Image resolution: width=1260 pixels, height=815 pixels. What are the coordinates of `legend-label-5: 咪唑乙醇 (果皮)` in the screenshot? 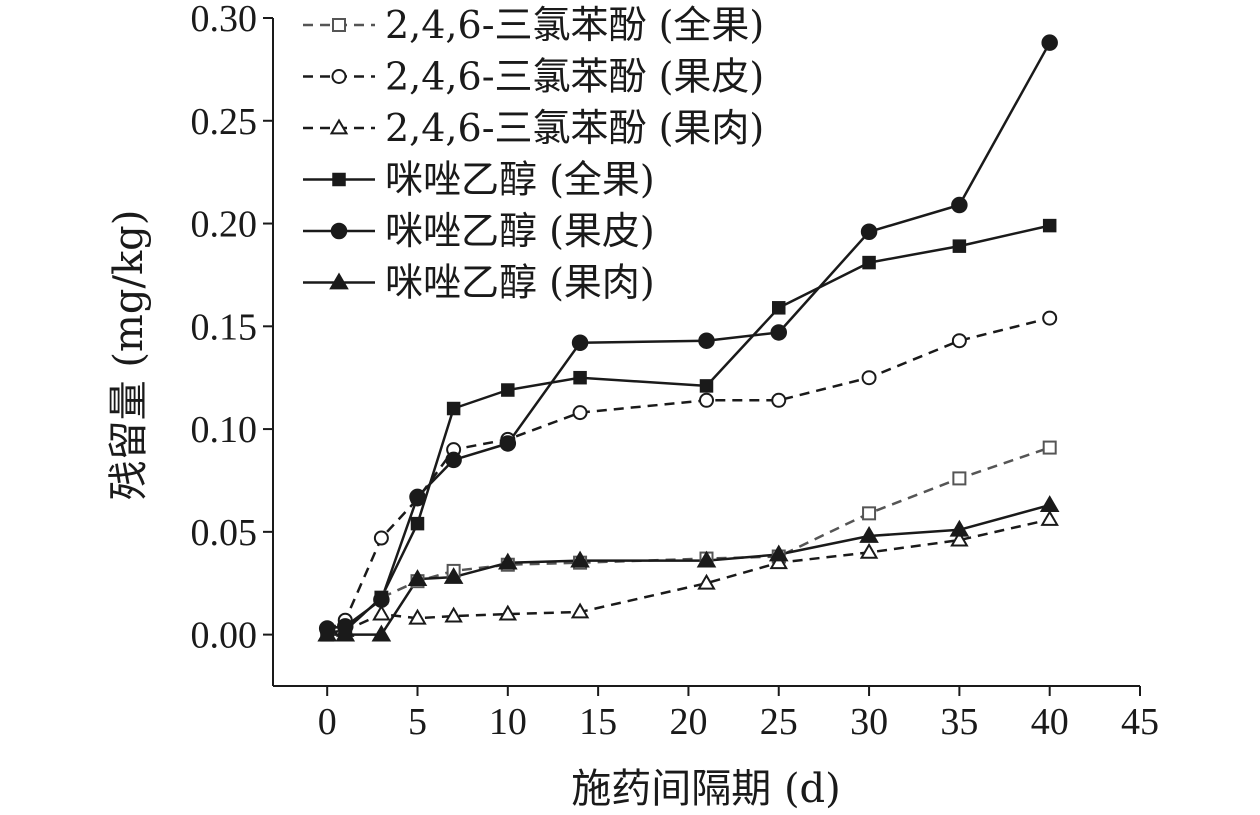 It's located at (520, 231).